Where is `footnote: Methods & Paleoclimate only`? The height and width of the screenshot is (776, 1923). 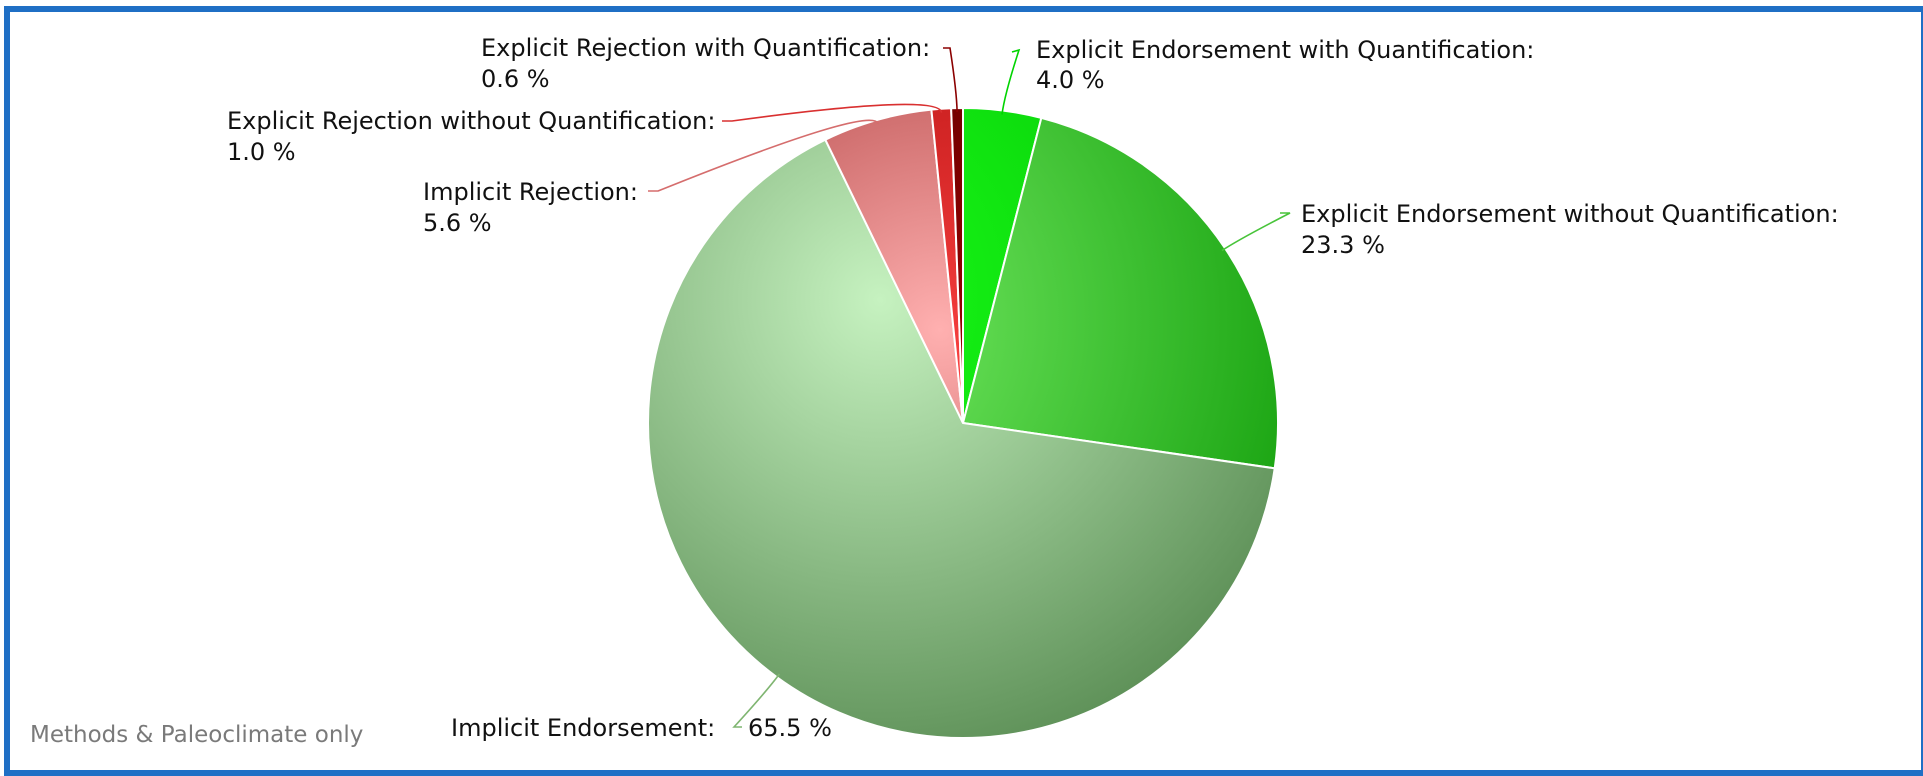
footnote: Methods & Paleoclimate only is located at coordinates (196, 735).